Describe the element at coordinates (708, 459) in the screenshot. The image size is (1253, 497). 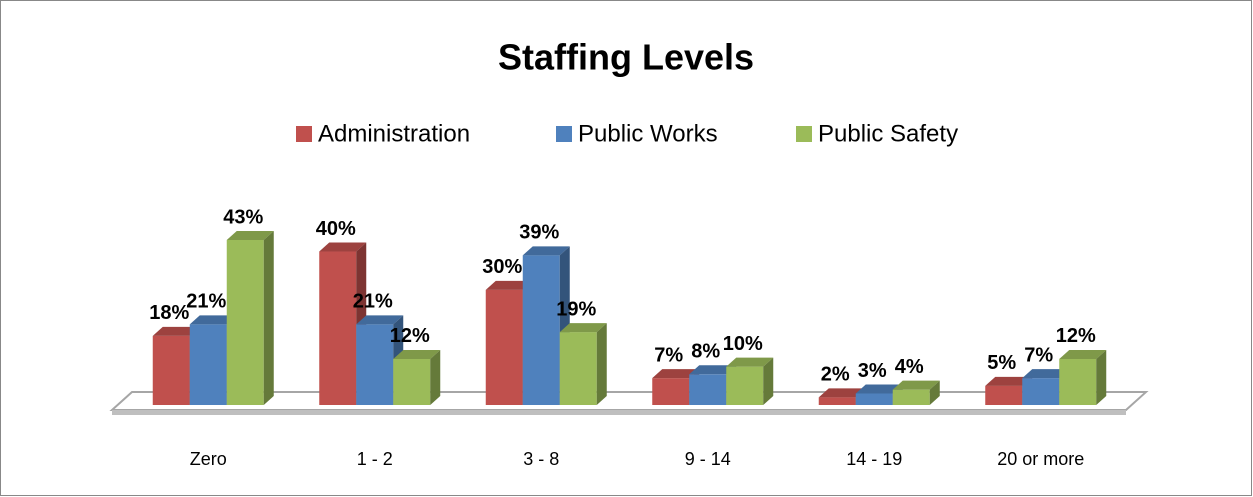
I see `x-tick-label: 9 - 14` at that location.